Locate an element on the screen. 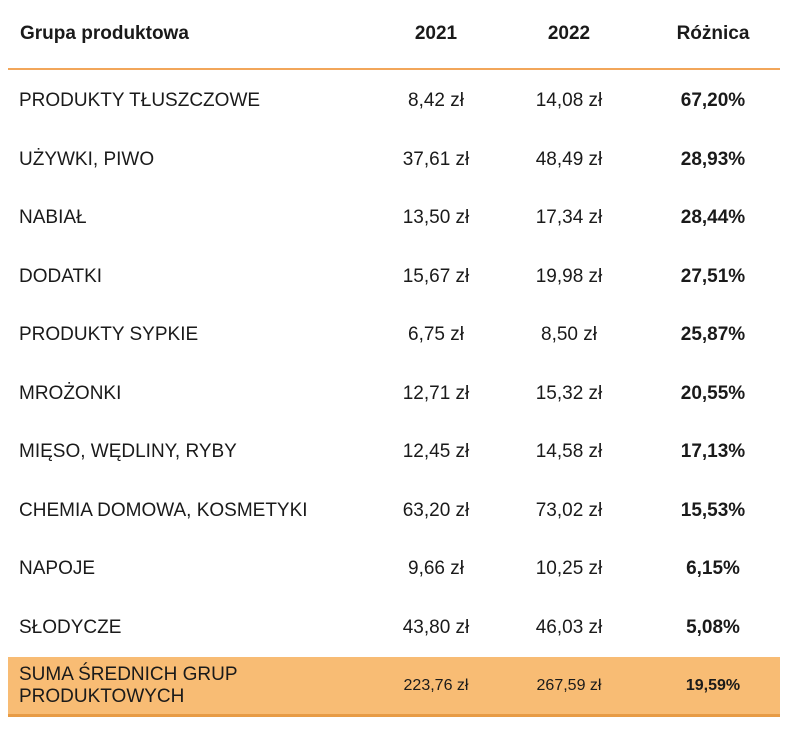  cell-2022: 17,34 zł is located at coordinates (569, 218).